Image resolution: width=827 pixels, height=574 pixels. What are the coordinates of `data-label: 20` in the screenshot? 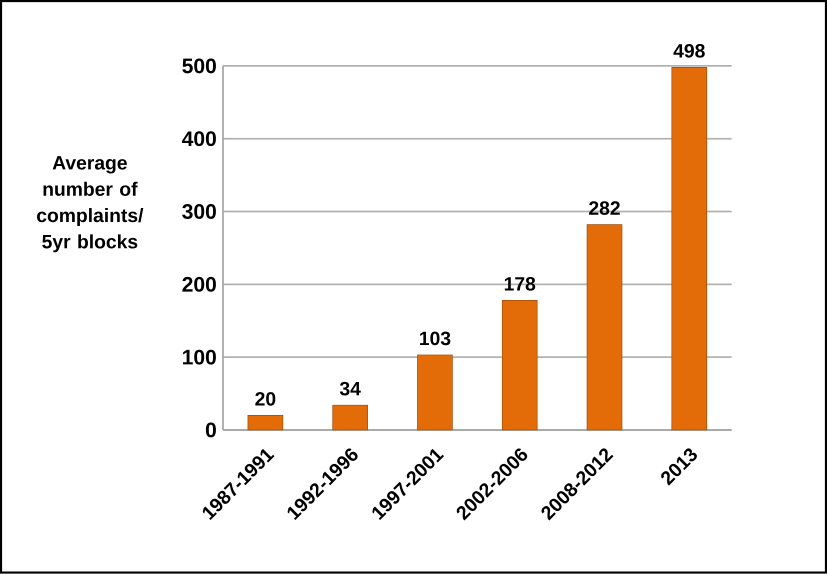 It's located at (265, 399).